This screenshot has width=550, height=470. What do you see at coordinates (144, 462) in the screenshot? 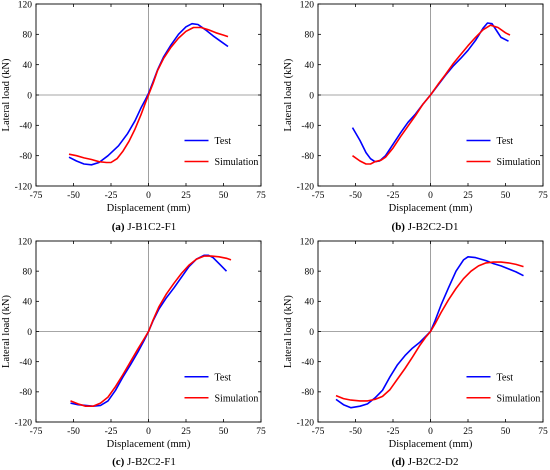
I see `panel-caption: (c) J-B2C2-F1` at bounding box center [144, 462].